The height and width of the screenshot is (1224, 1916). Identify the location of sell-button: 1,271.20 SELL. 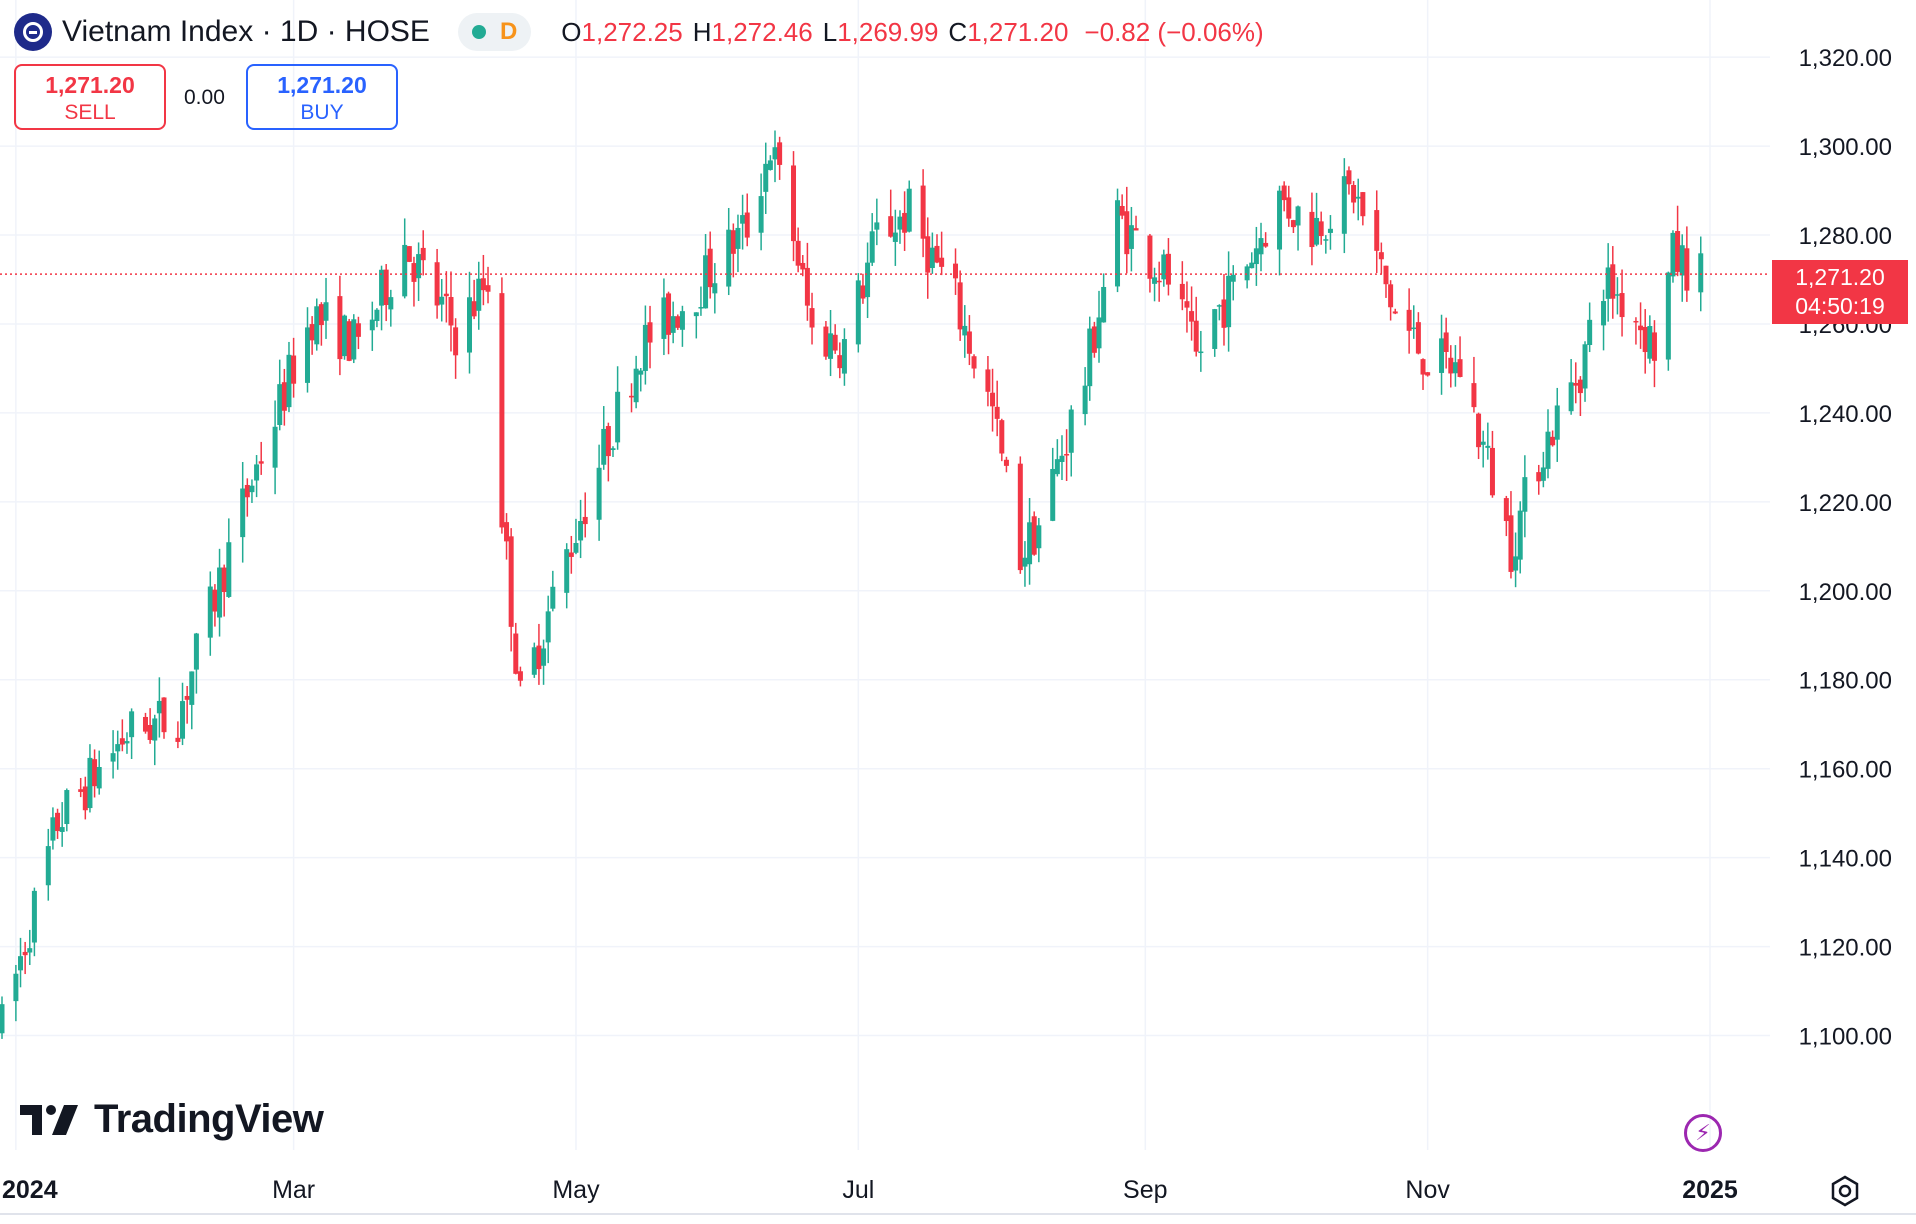
(90, 97).